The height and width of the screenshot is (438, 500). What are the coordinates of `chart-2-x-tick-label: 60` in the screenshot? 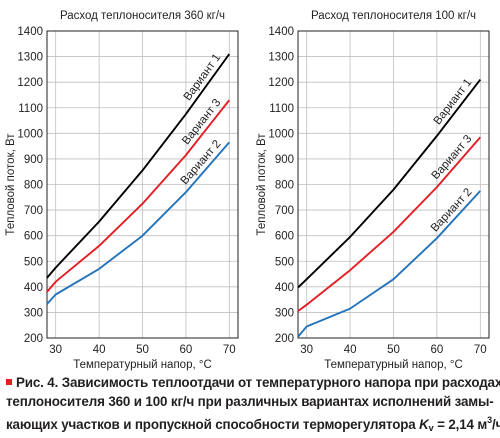 It's located at (437, 350).